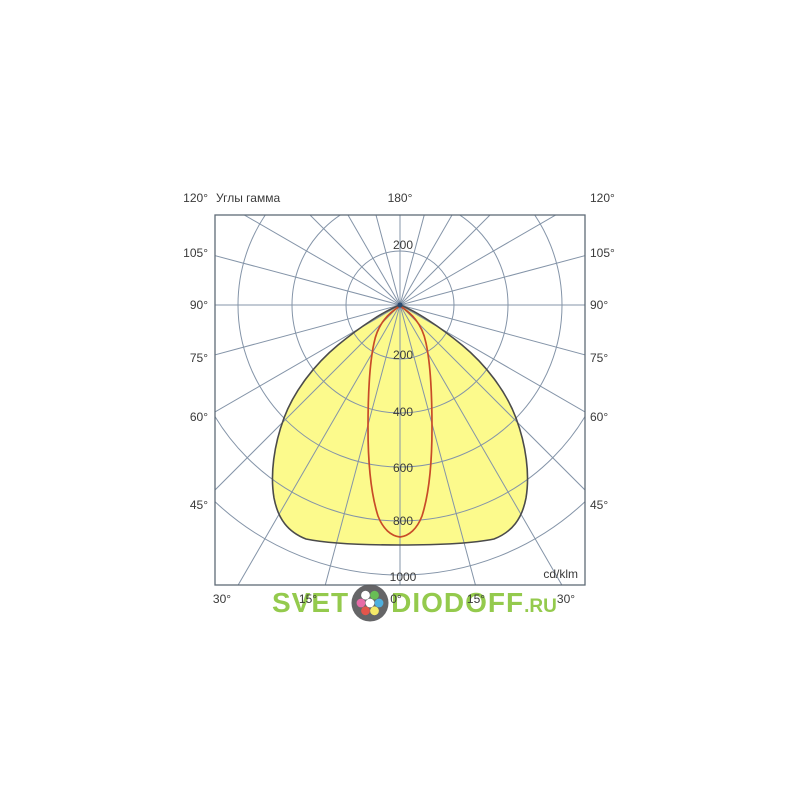  What do you see at coordinates (403, 521) in the screenshot?
I see `radial-tick-800: 800` at bounding box center [403, 521].